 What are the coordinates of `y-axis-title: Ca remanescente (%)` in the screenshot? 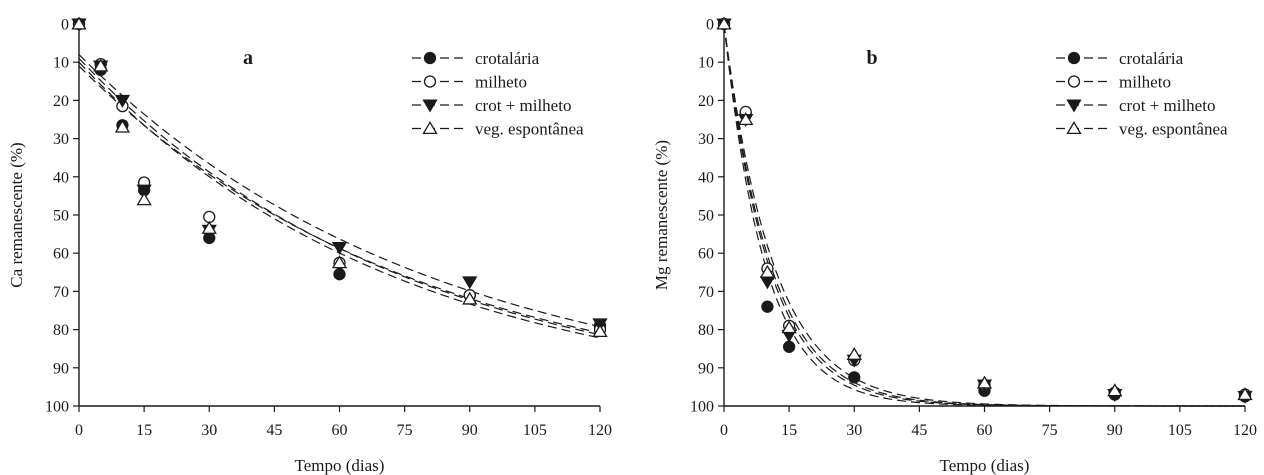 It's located at (16, 214).